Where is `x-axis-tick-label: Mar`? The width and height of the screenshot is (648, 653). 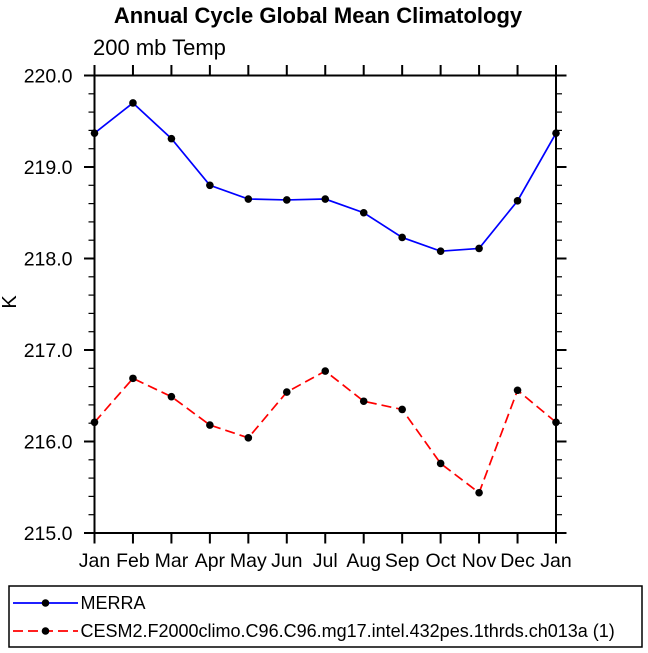
x-axis-tick-label: Mar is located at coordinates (172, 561).